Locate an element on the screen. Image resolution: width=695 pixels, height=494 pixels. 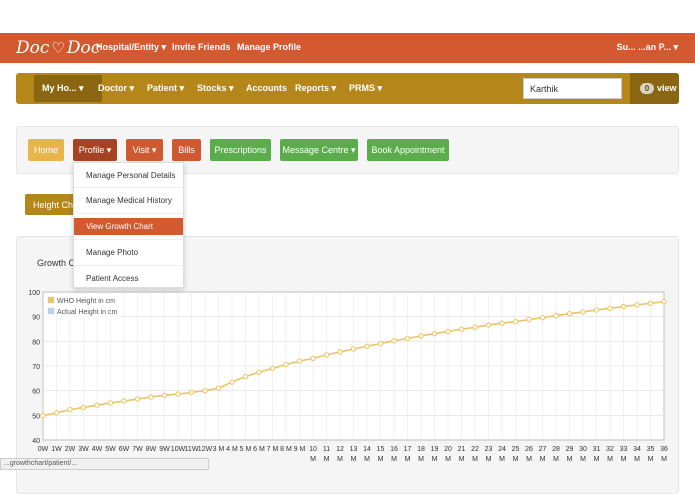
nav-active-highlight is located at coordinates (68, 88).